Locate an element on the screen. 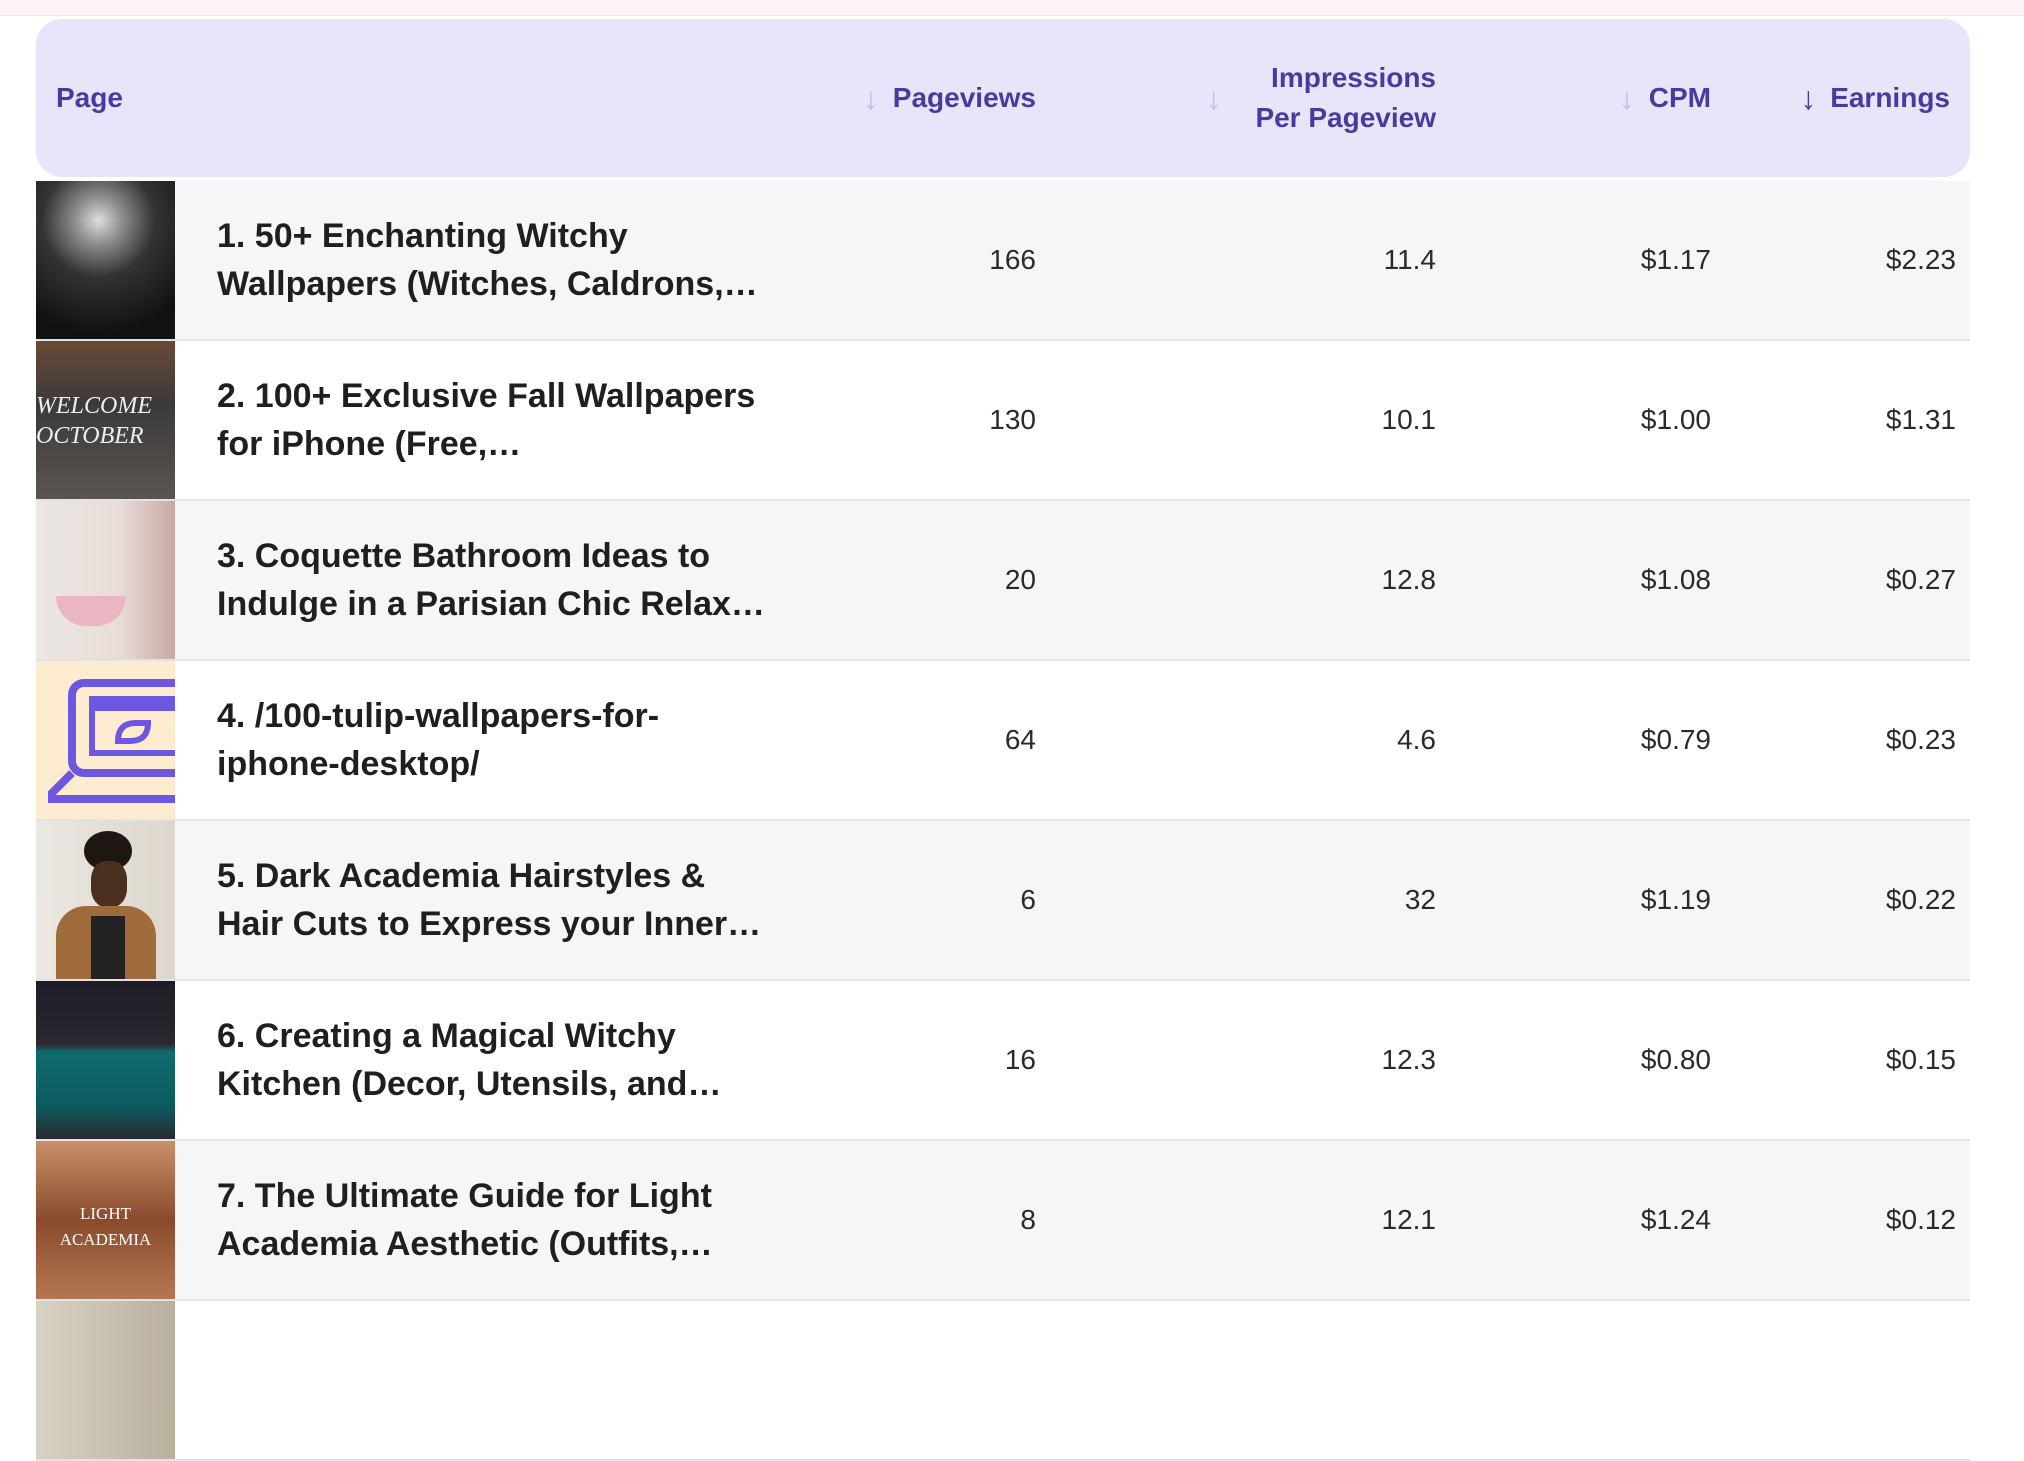  pageviews-cell: 166 is located at coordinates (1012, 259).